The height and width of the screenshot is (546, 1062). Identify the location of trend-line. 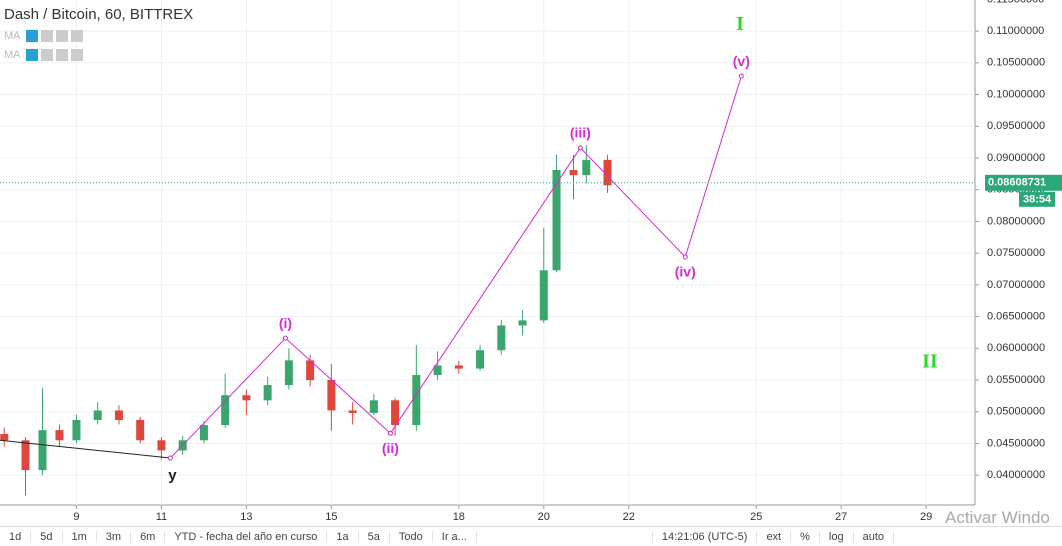
(85, 449).